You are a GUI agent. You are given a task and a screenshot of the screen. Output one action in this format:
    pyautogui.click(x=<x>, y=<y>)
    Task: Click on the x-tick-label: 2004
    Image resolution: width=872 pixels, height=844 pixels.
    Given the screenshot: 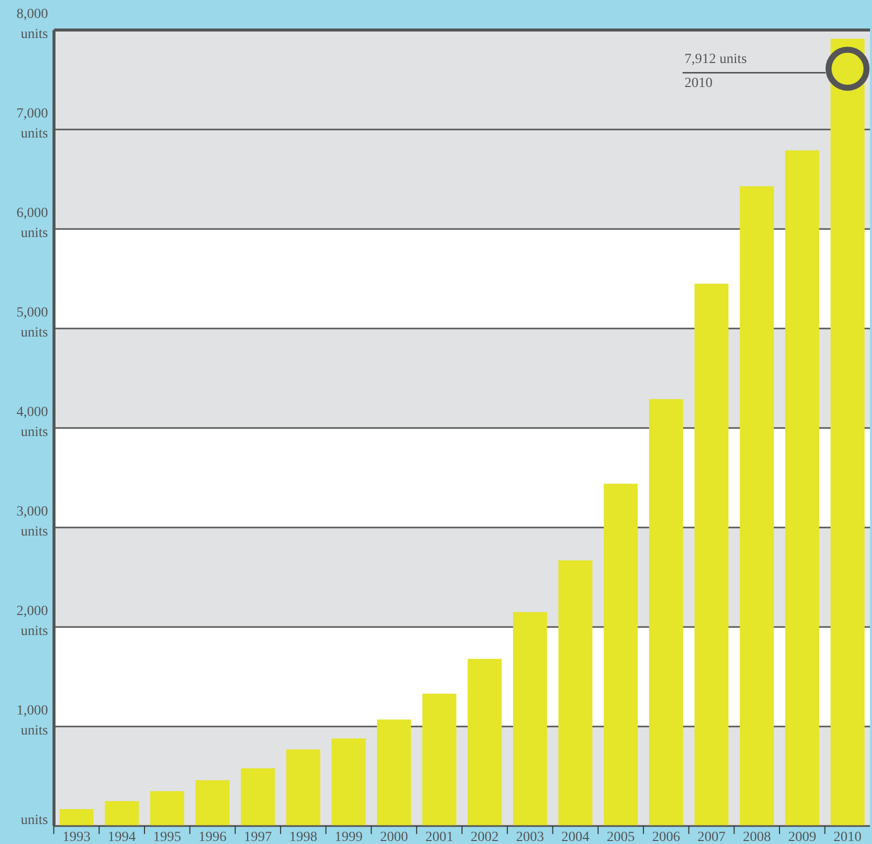 What is the action you would take?
    pyautogui.click(x=575, y=837)
    